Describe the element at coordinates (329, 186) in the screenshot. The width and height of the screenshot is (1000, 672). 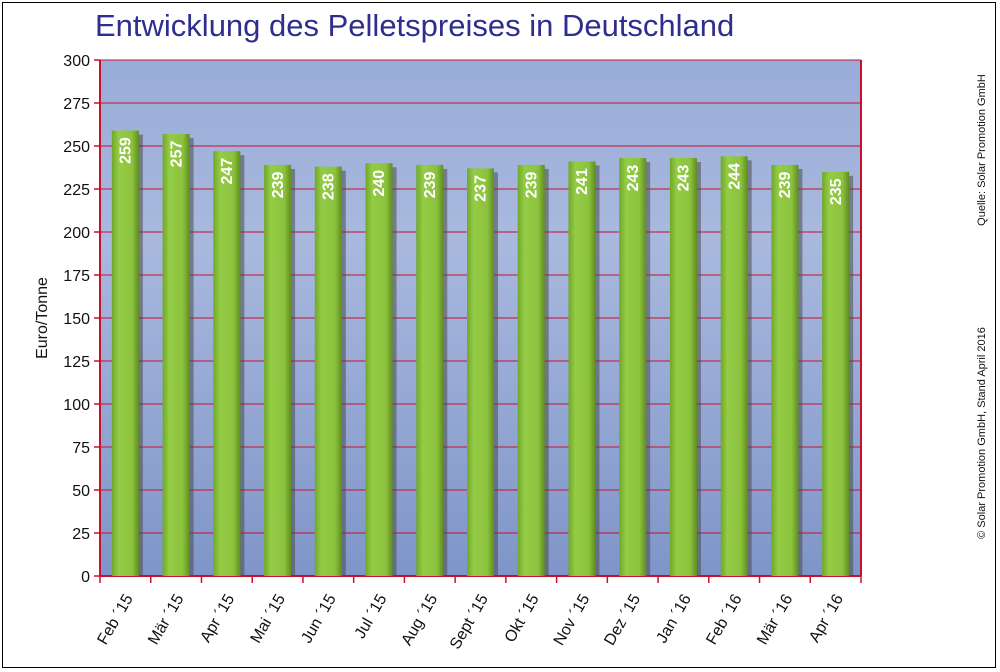
I see `bar-value-label: 238` at that location.